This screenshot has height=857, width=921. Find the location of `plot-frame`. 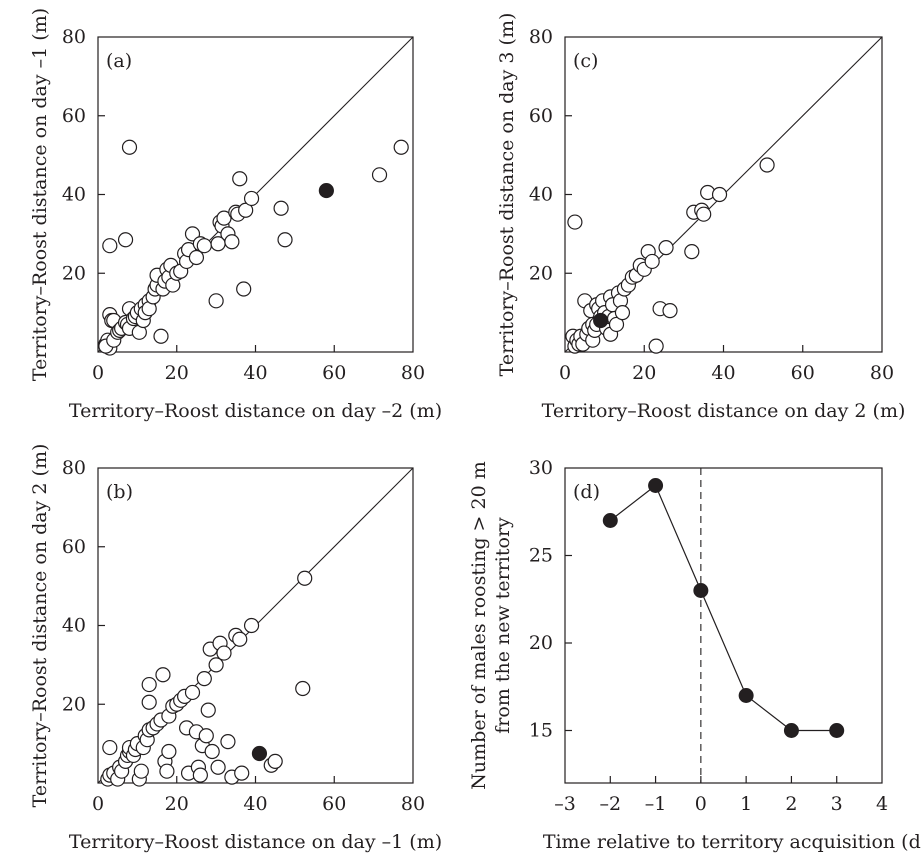

plot-frame is located at coordinates (723, 625).